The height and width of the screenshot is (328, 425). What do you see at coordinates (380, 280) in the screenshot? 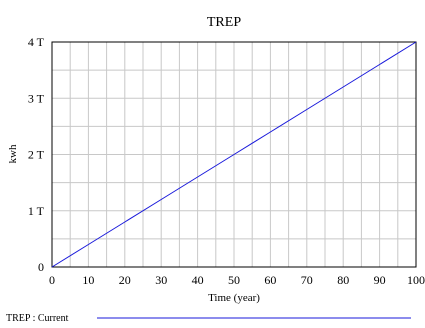
I see `x-tick-label: 90` at bounding box center [380, 280].